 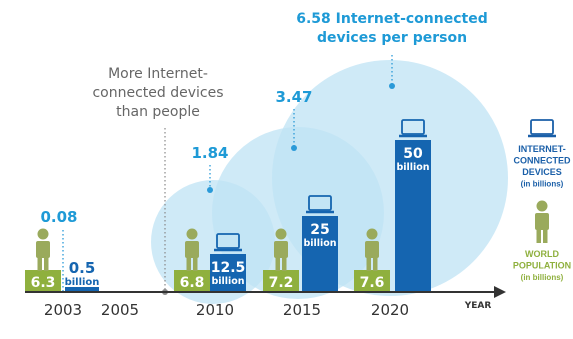 What do you see at coordinates (302, 310) in the screenshot?
I see `x-tick-label-2015: 2015` at bounding box center [302, 310].